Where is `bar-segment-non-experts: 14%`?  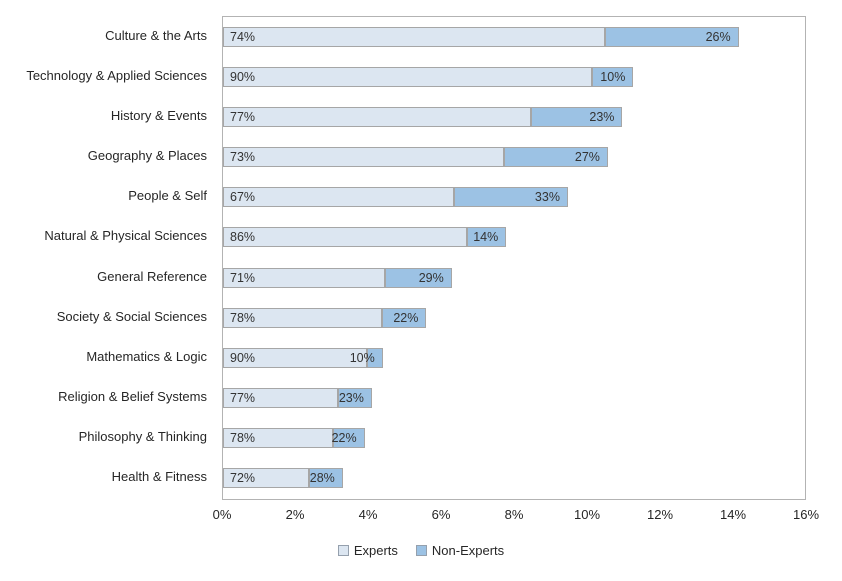 bar-segment-non-experts: 14% is located at coordinates (486, 237).